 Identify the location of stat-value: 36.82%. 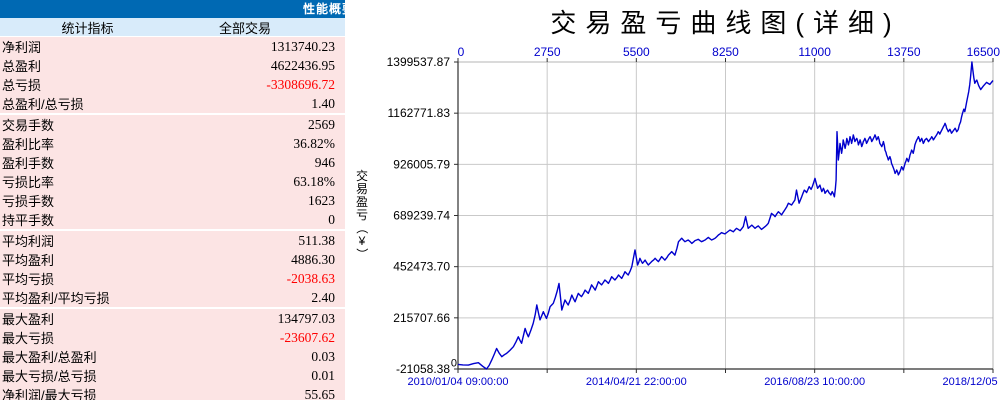
(314, 143).